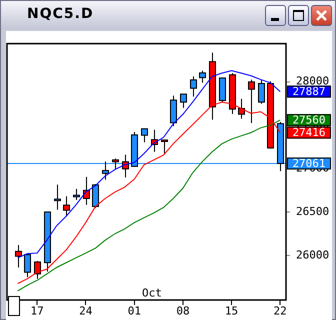 This screenshot has width=336, height=320. What do you see at coordinates (86, 311) in the screenshot?
I see `x-tick-label: 24` at bounding box center [86, 311].